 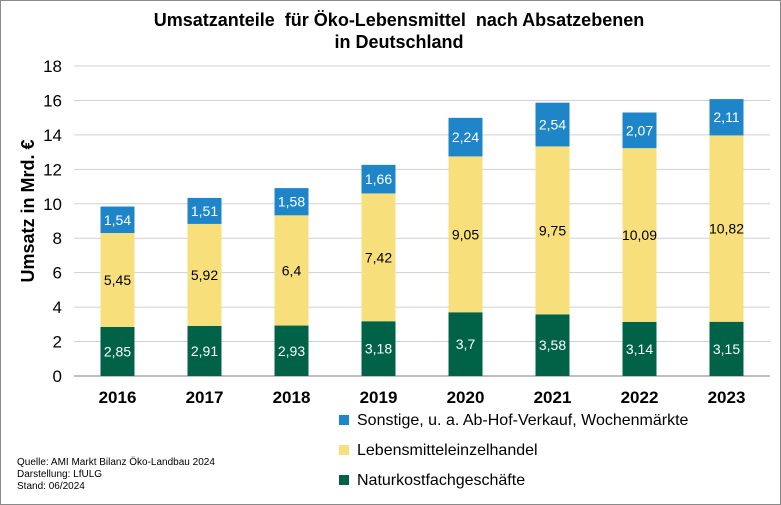 I want to click on data-label: 1,58, so click(x=291, y=202).